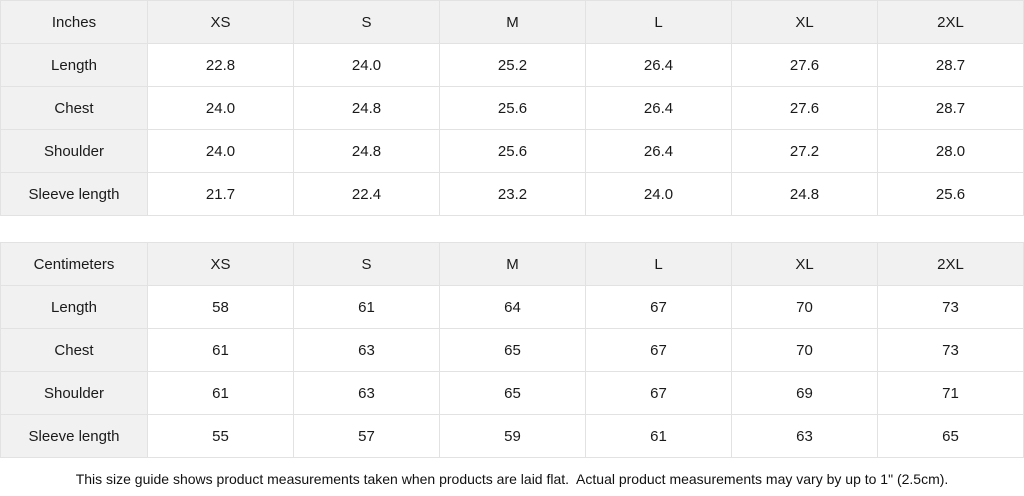 The width and height of the screenshot is (1024, 496). What do you see at coordinates (74, 22) in the screenshot?
I see `unit-header-inches: Inches` at bounding box center [74, 22].